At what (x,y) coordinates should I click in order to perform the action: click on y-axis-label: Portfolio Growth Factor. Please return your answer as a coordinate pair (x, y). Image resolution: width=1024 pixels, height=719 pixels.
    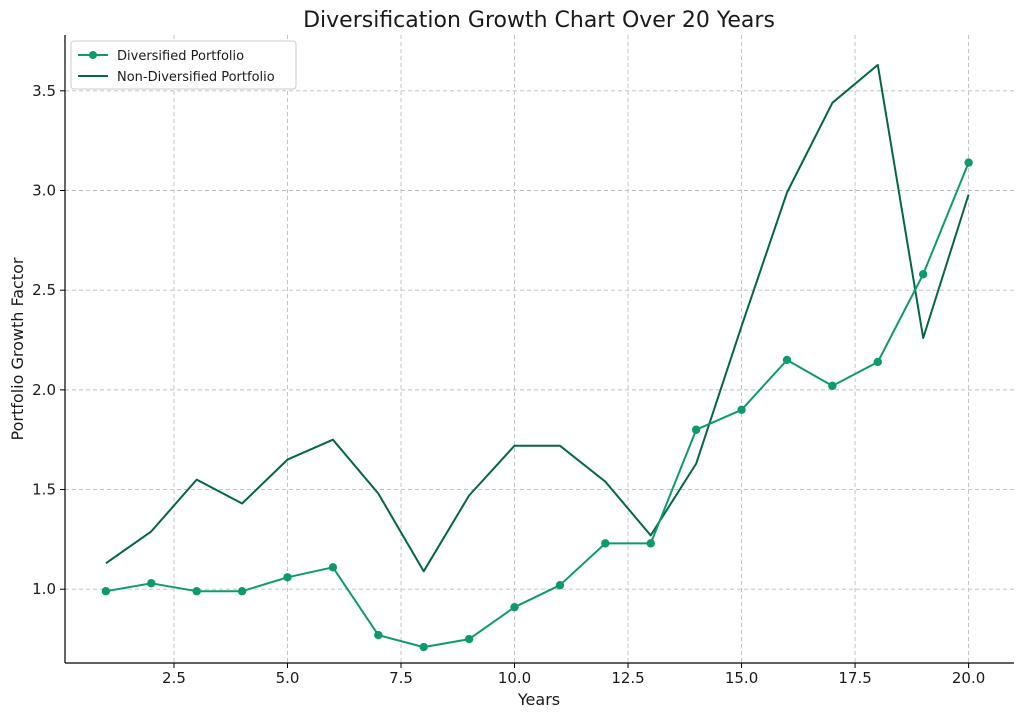
    Looking at the image, I should click on (17, 348).